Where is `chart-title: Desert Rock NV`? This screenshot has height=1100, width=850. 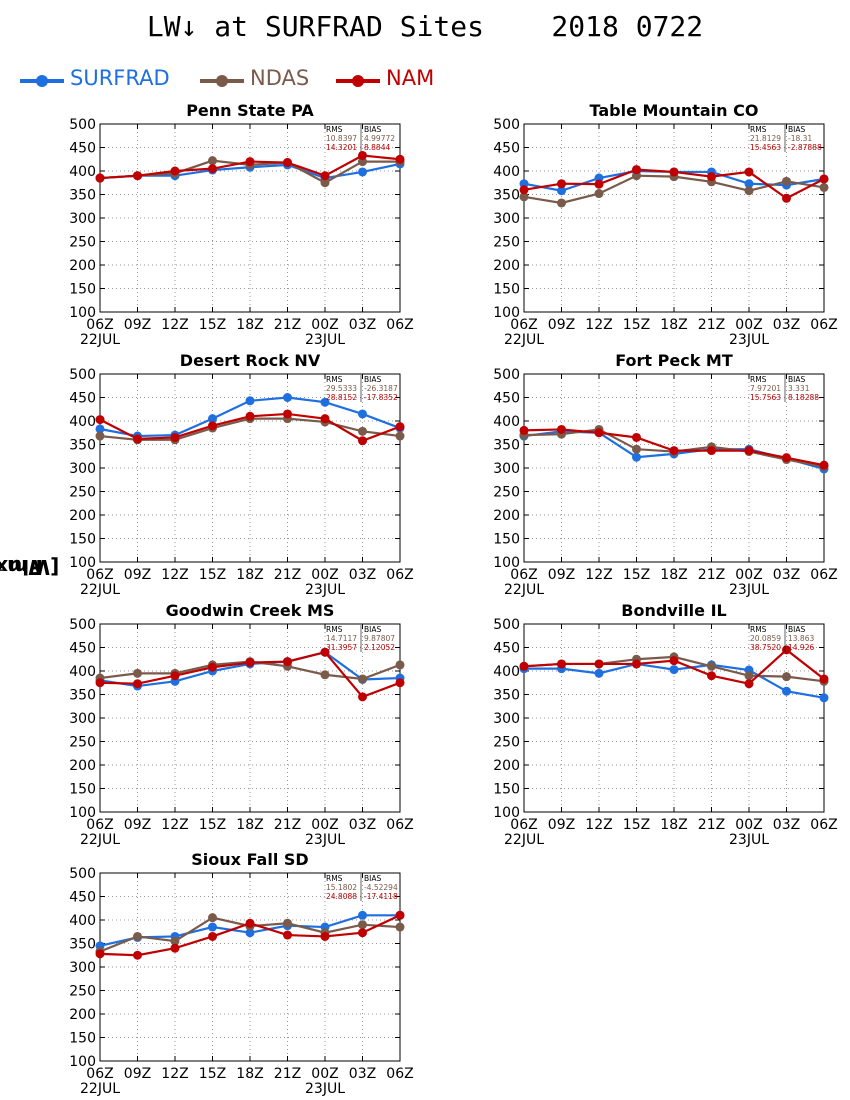 chart-title: Desert Rock NV is located at coordinates (250, 360).